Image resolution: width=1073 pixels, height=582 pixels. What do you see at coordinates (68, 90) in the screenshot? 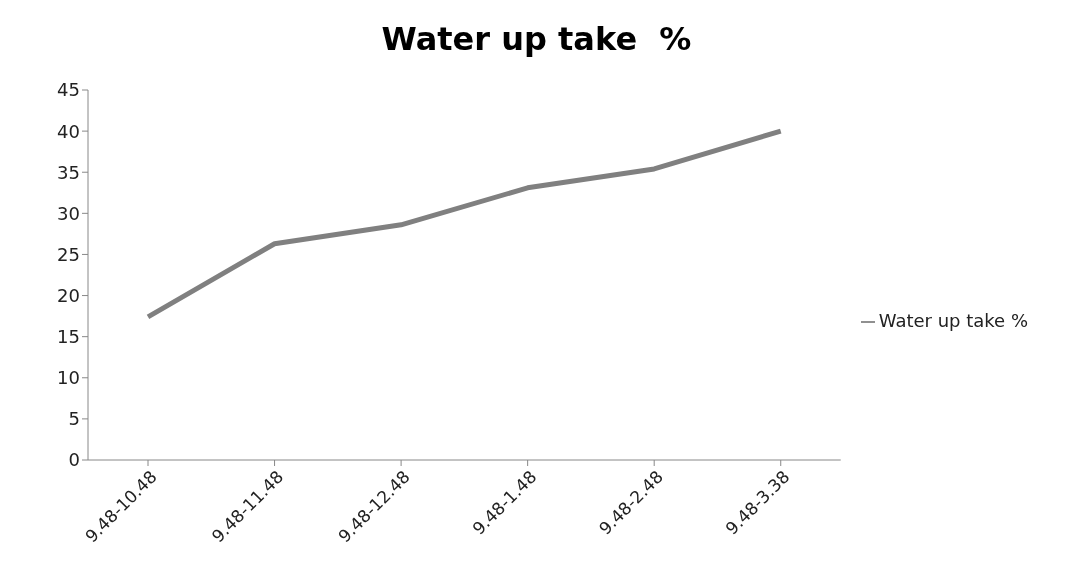
I see `y-tick-label: 45` at bounding box center [68, 90].